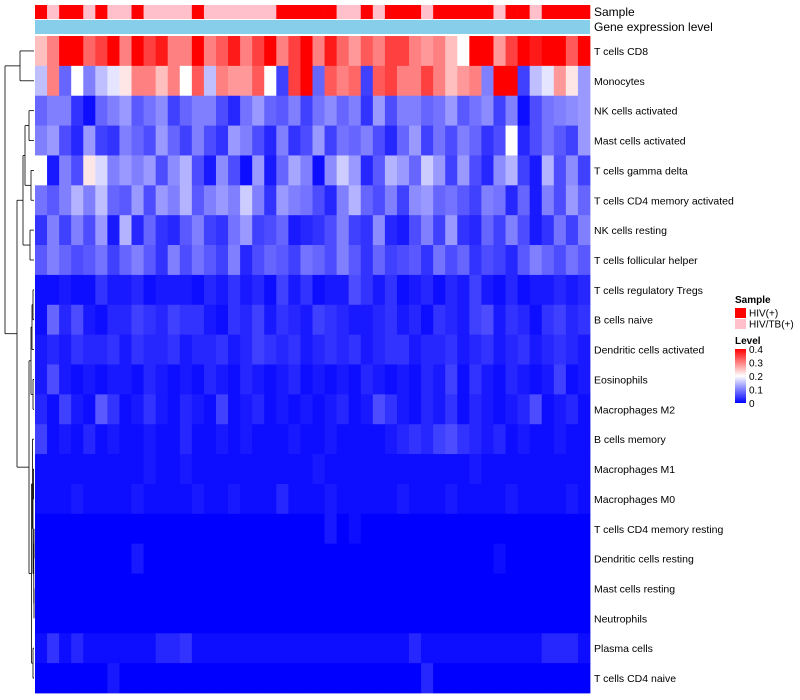  What do you see at coordinates (752, 404) in the screenshot?
I see `legend-tick-label: 0` at bounding box center [752, 404].